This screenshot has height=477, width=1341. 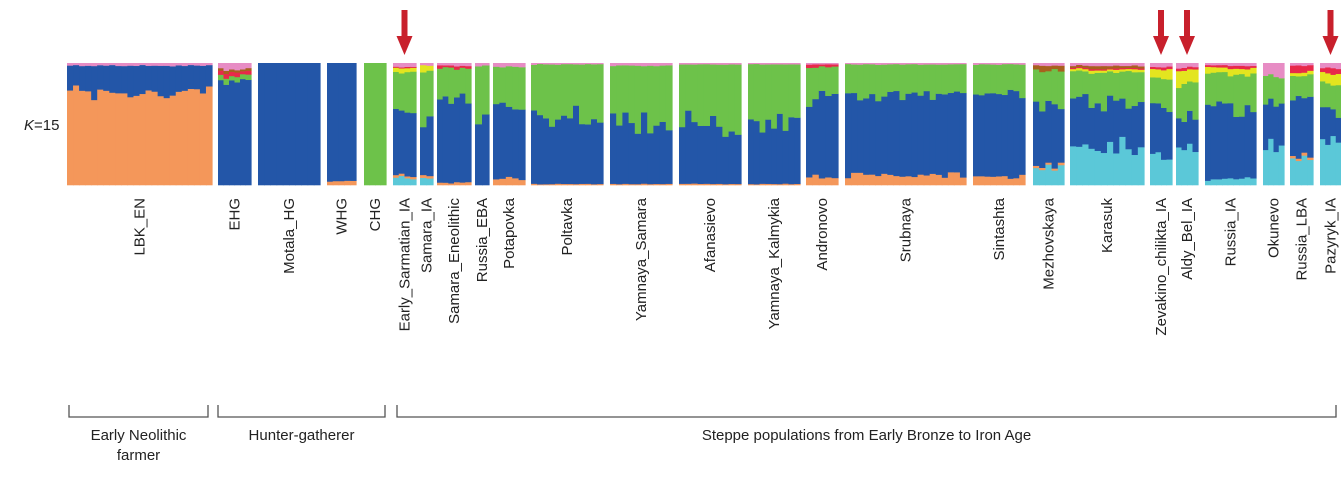 What do you see at coordinates (822, 124) in the screenshot?
I see `population-block-andronovo` at bounding box center [822, 124].